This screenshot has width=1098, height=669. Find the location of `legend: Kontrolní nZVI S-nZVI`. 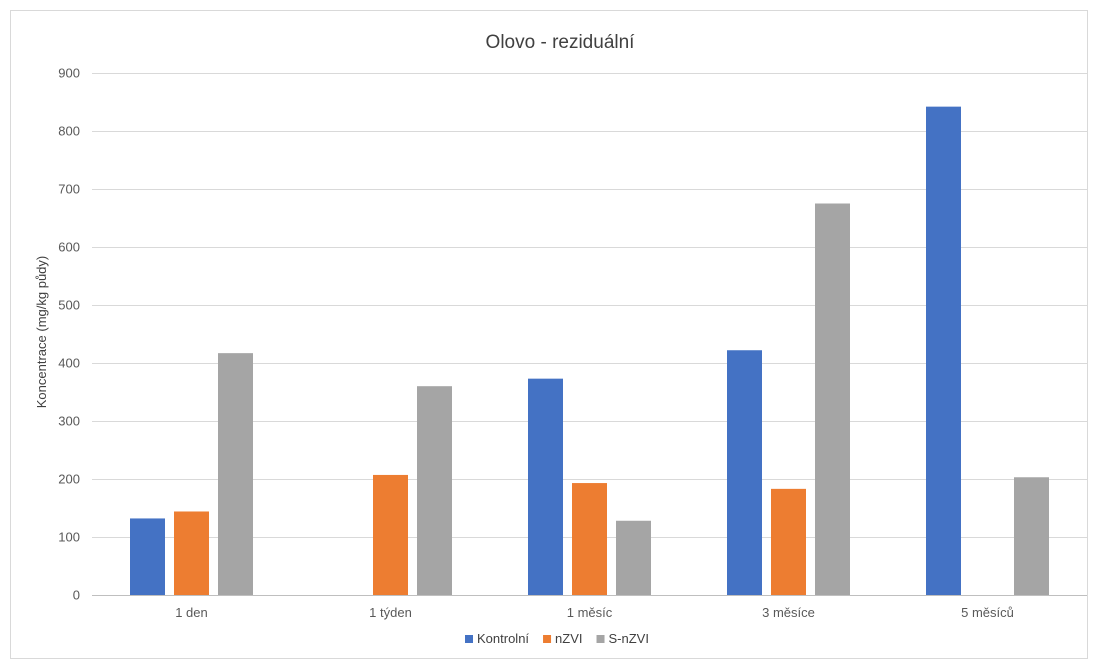

legend: Kontrolní nZVI S-nZVI is located at coordinates (557, 638).